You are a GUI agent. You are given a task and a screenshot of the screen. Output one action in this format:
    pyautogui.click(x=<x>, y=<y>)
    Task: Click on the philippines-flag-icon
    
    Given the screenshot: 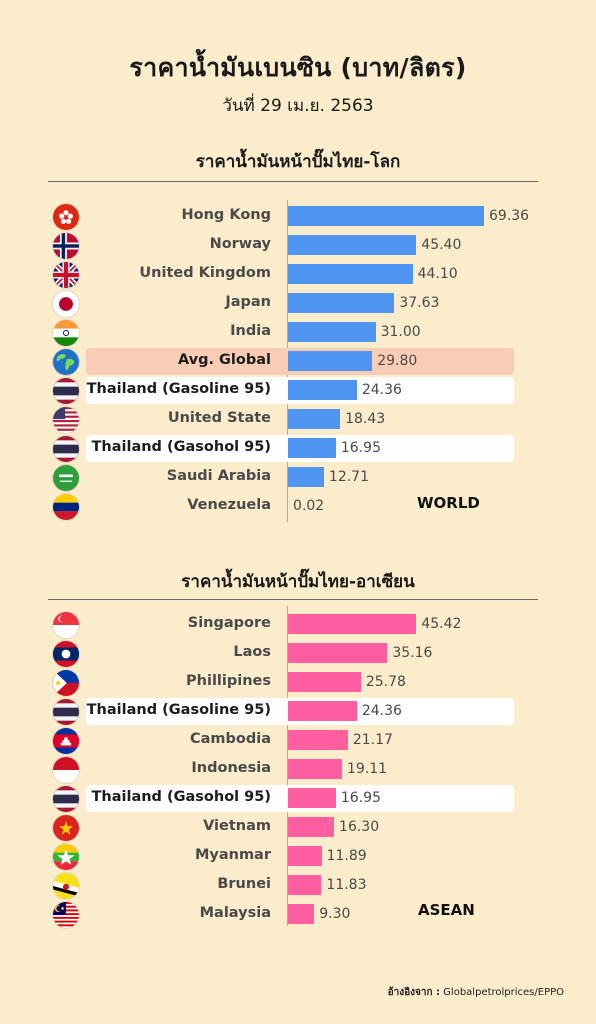 What is the action you would take?
    pyautogui.click(x=66, y=683)
    